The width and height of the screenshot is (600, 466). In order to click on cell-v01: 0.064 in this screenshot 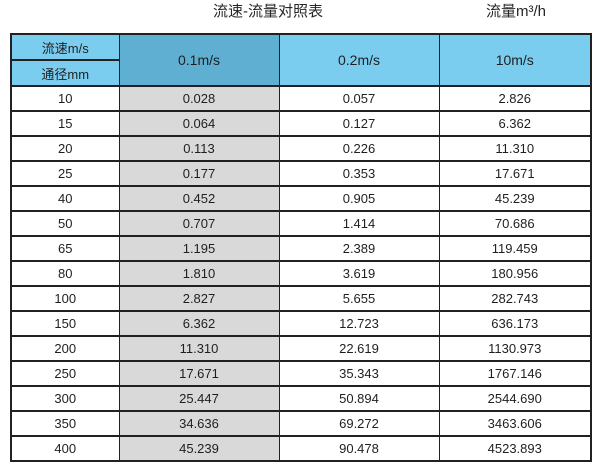, I will do `click(199, 123)`.